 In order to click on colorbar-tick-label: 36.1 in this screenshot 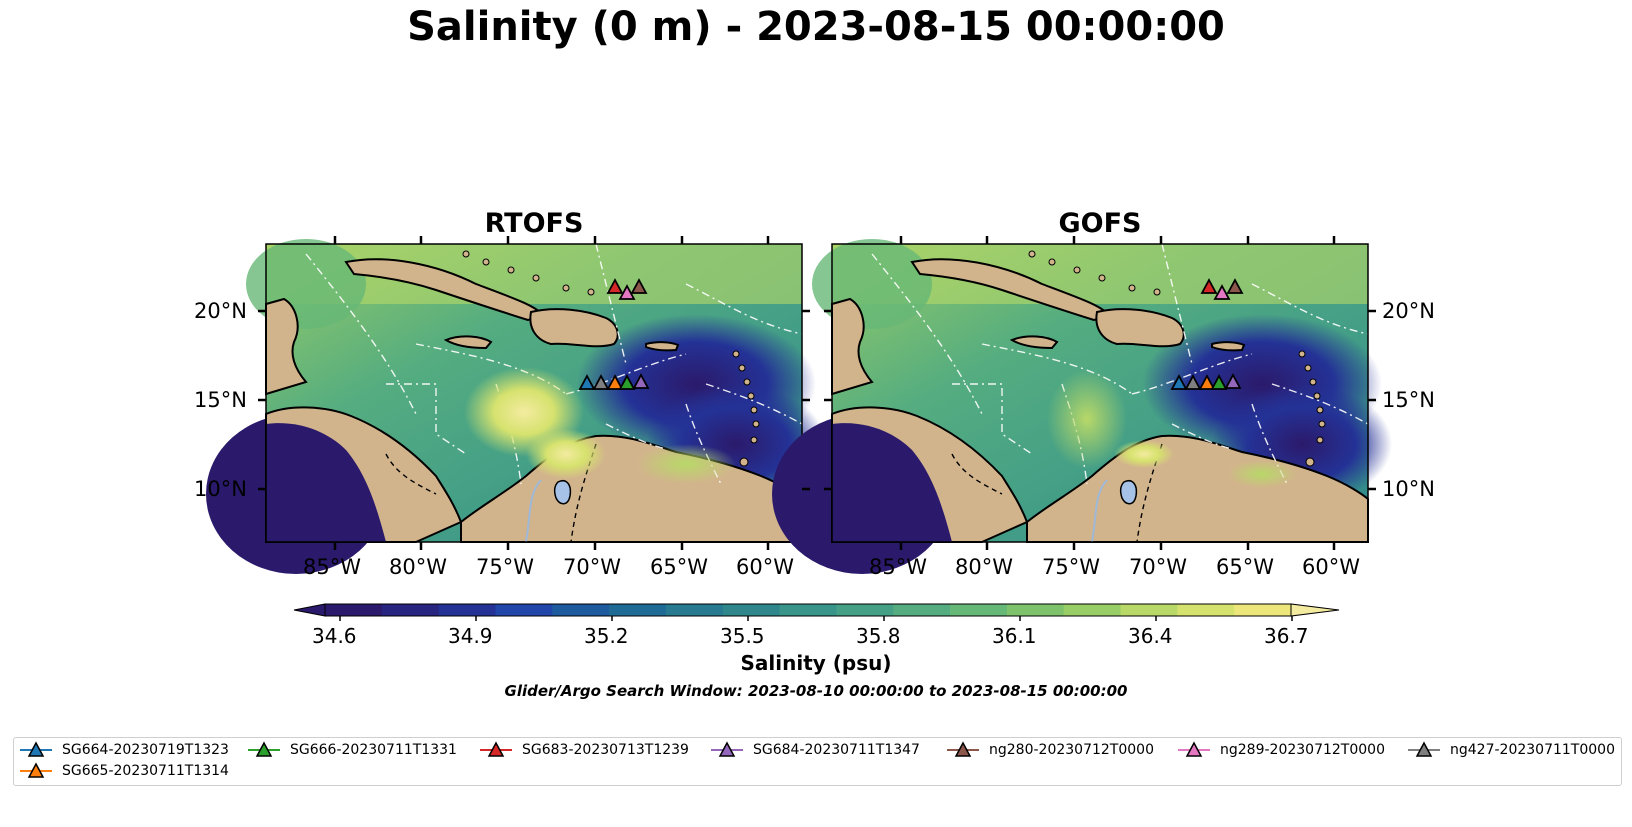, I will do `click(1014, 636)`.